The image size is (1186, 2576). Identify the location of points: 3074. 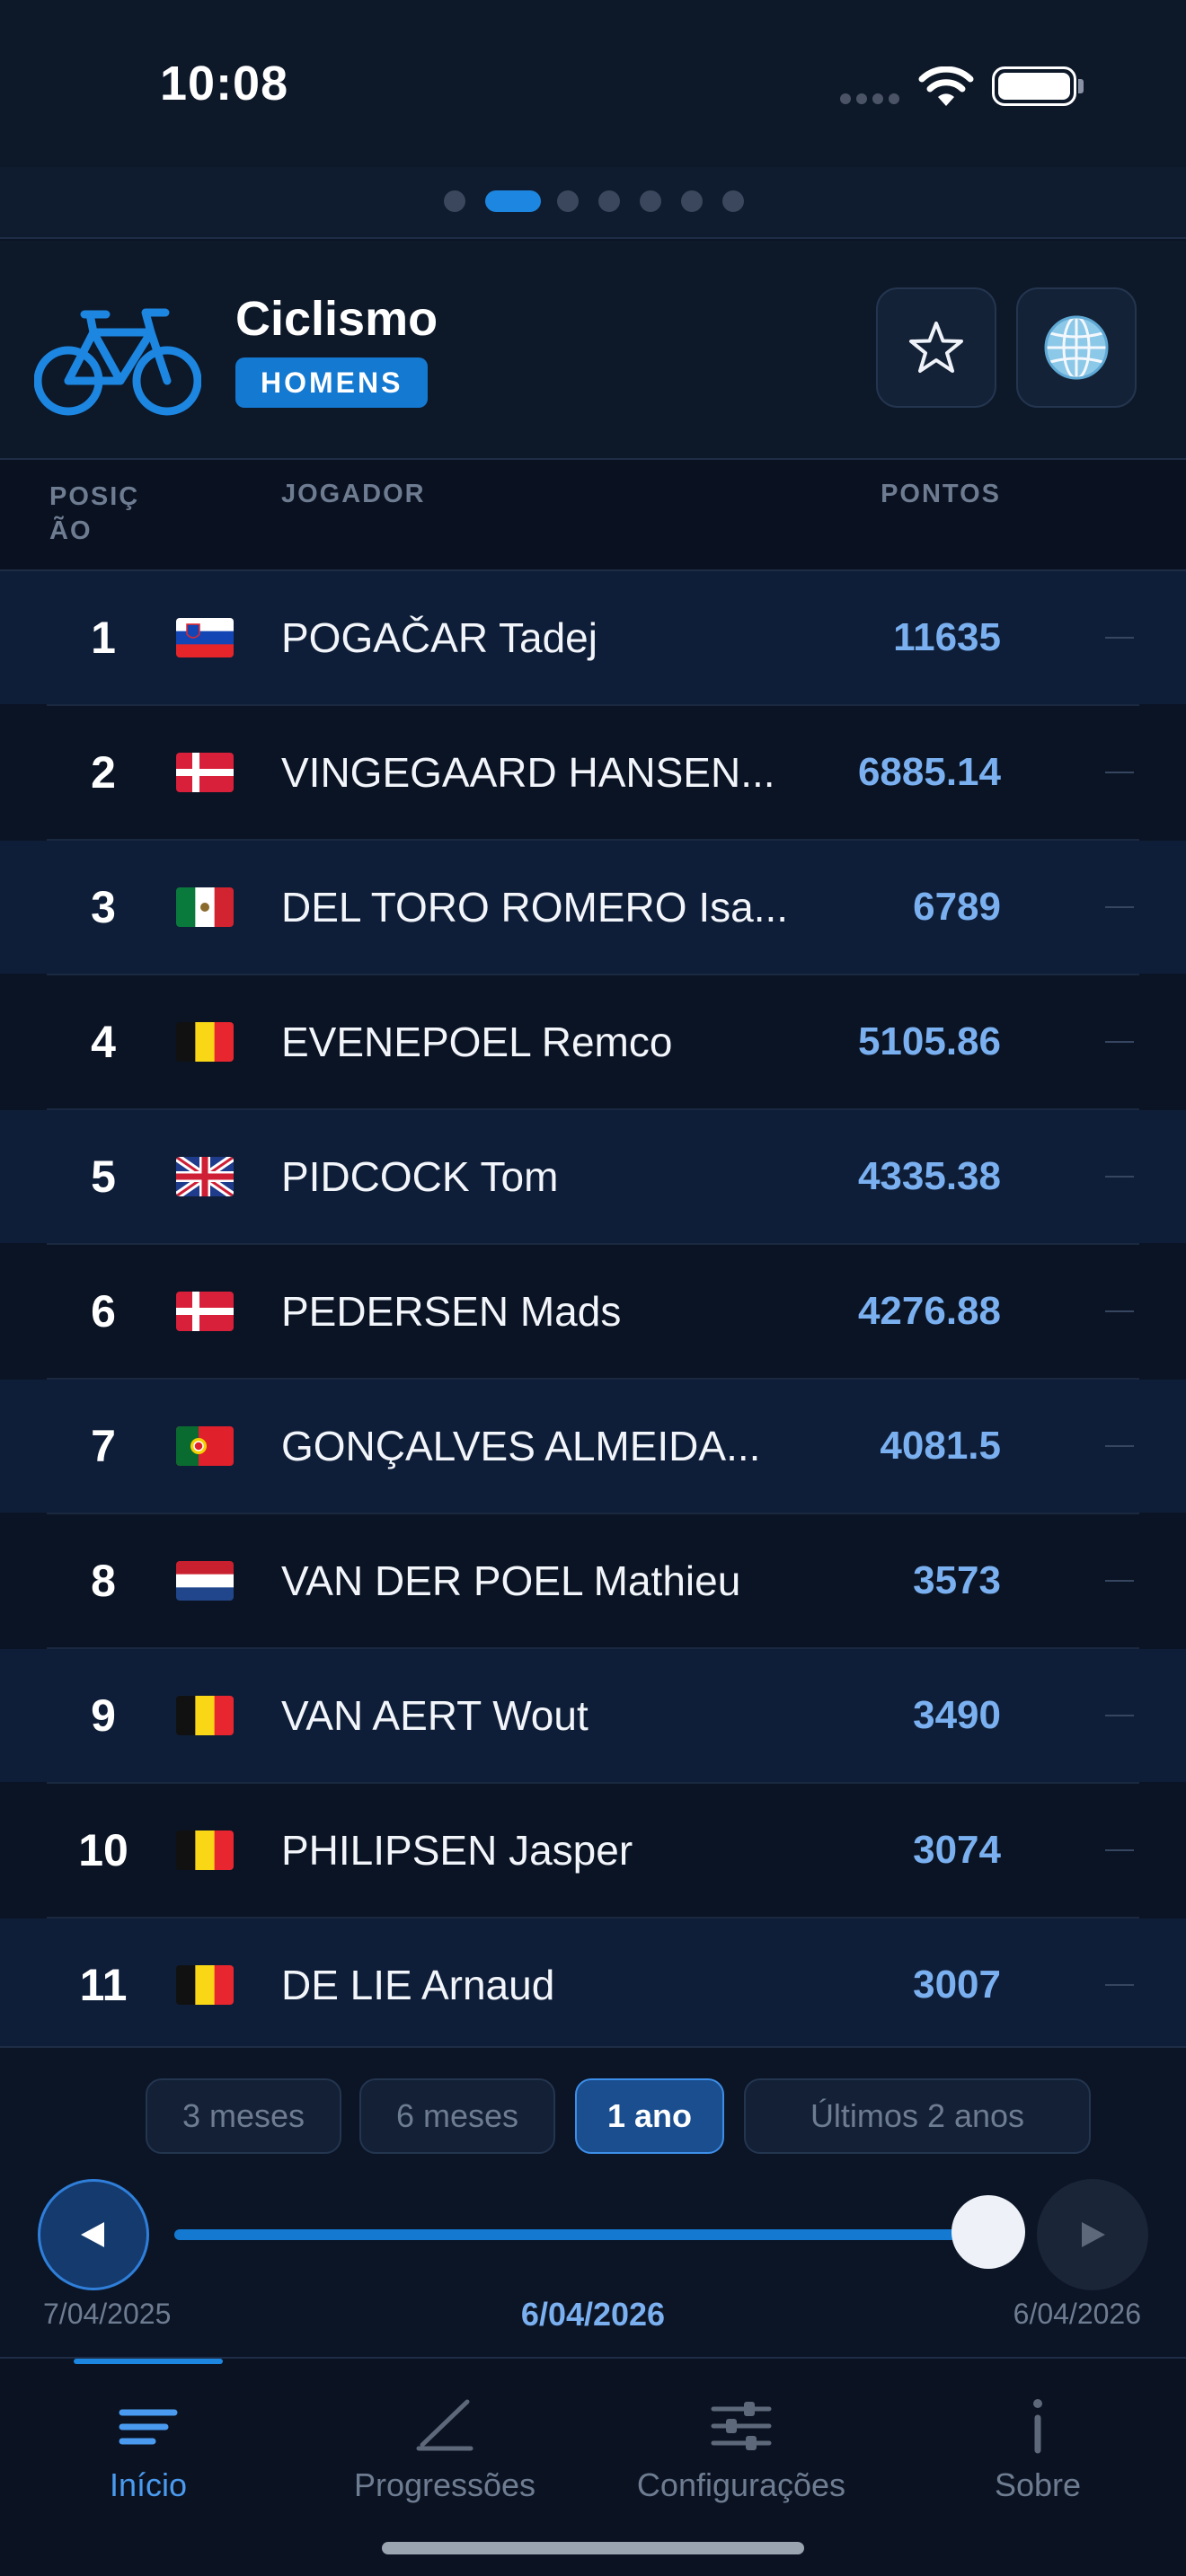
(957, 1850).